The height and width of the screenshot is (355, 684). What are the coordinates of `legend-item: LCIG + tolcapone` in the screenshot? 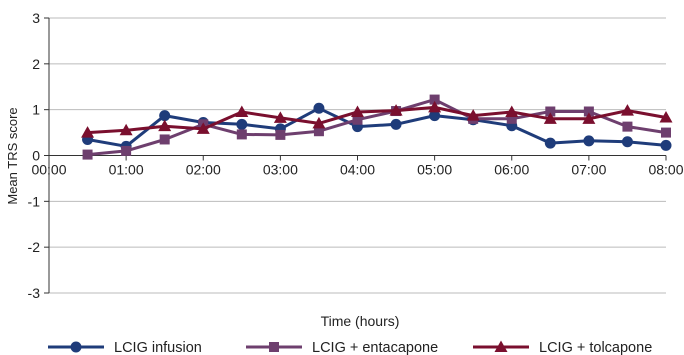 It's located at (562, 347).